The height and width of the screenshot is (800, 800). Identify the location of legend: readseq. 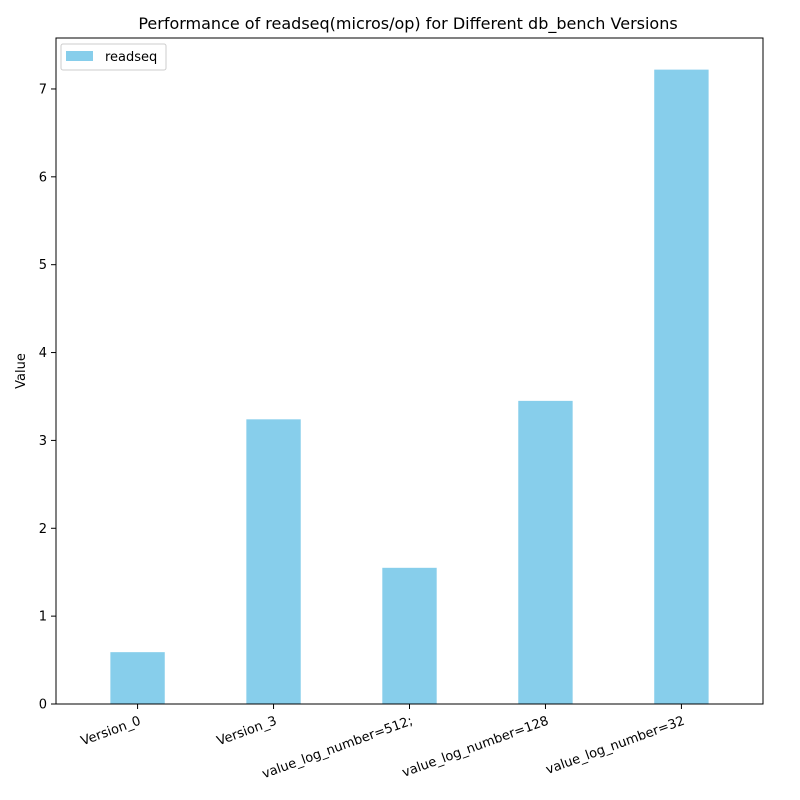
(113, 57).